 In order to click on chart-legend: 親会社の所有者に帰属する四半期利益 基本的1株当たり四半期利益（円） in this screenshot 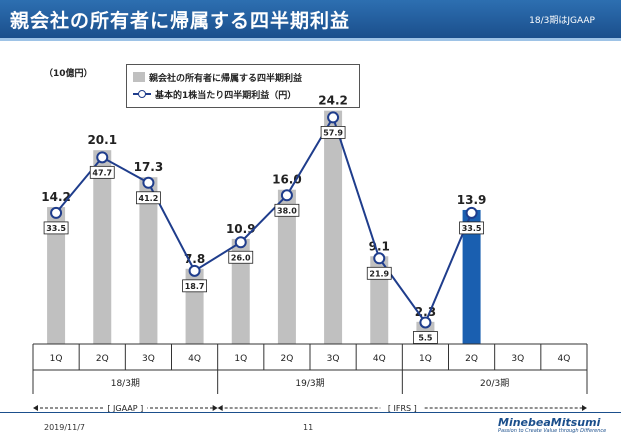, I will do `click(243, 86)`.